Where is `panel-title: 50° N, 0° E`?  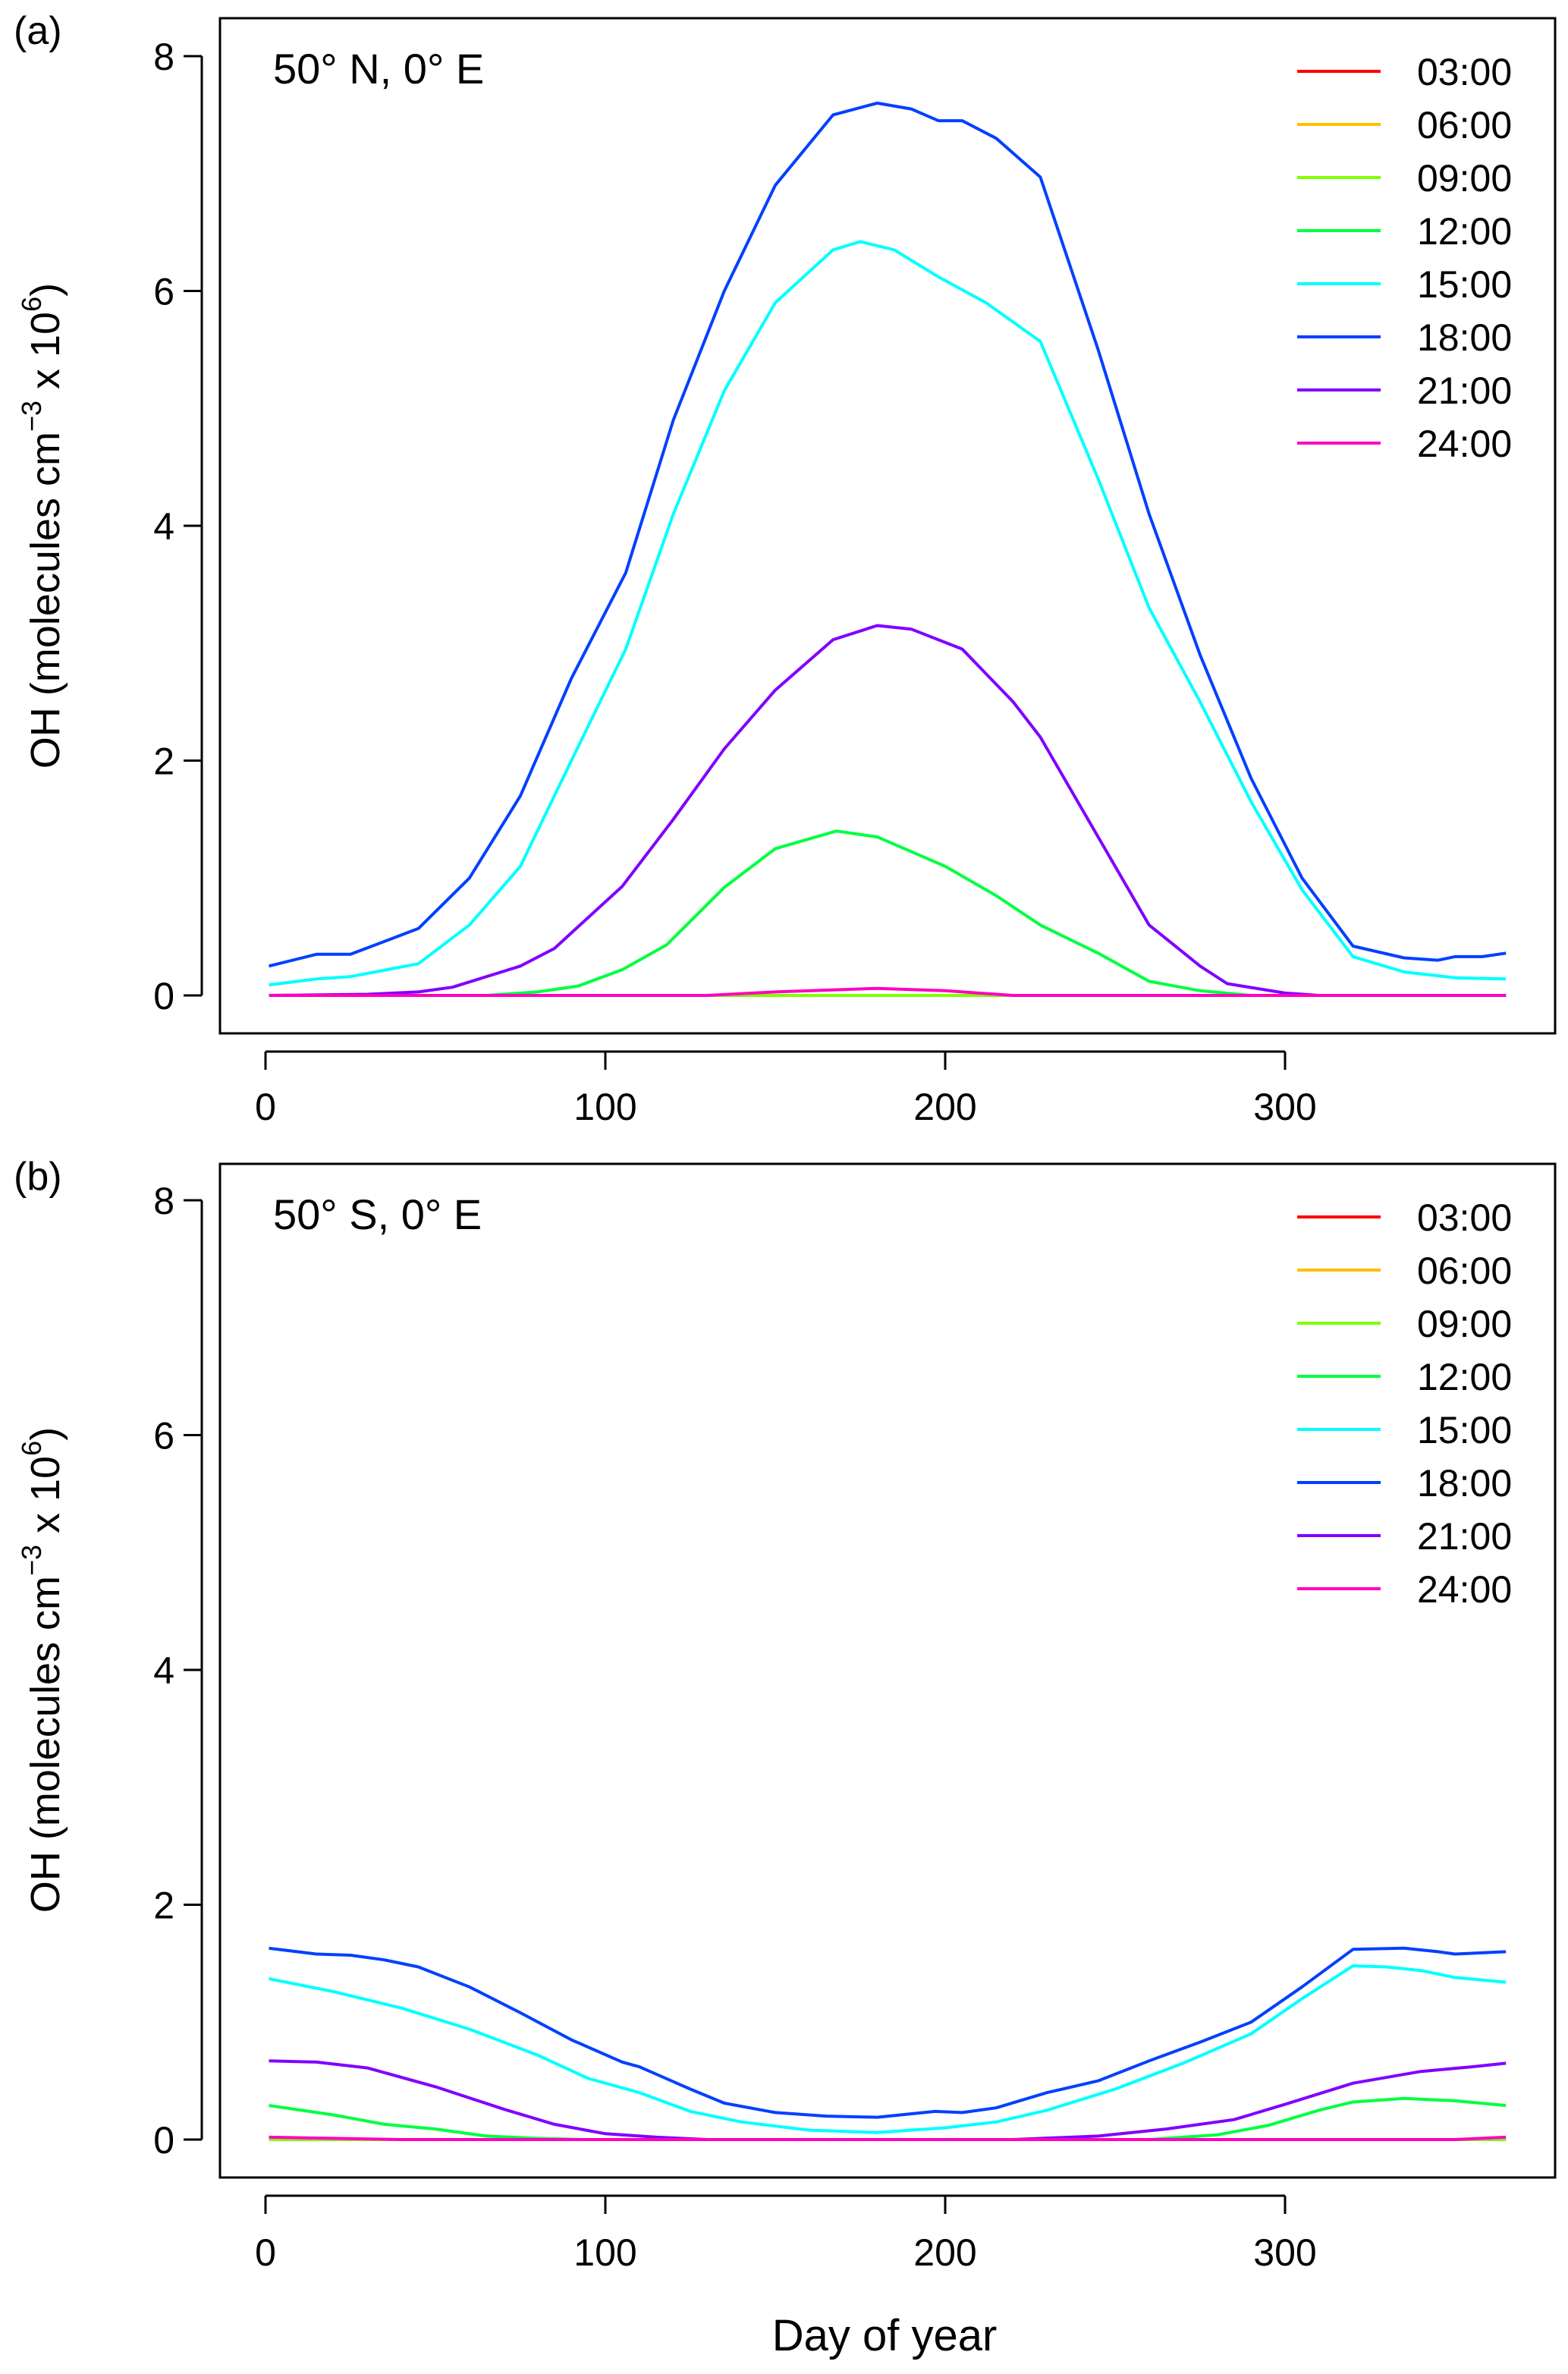 panel-title: 50° N, 0° E is located at coordinates (378, 69).